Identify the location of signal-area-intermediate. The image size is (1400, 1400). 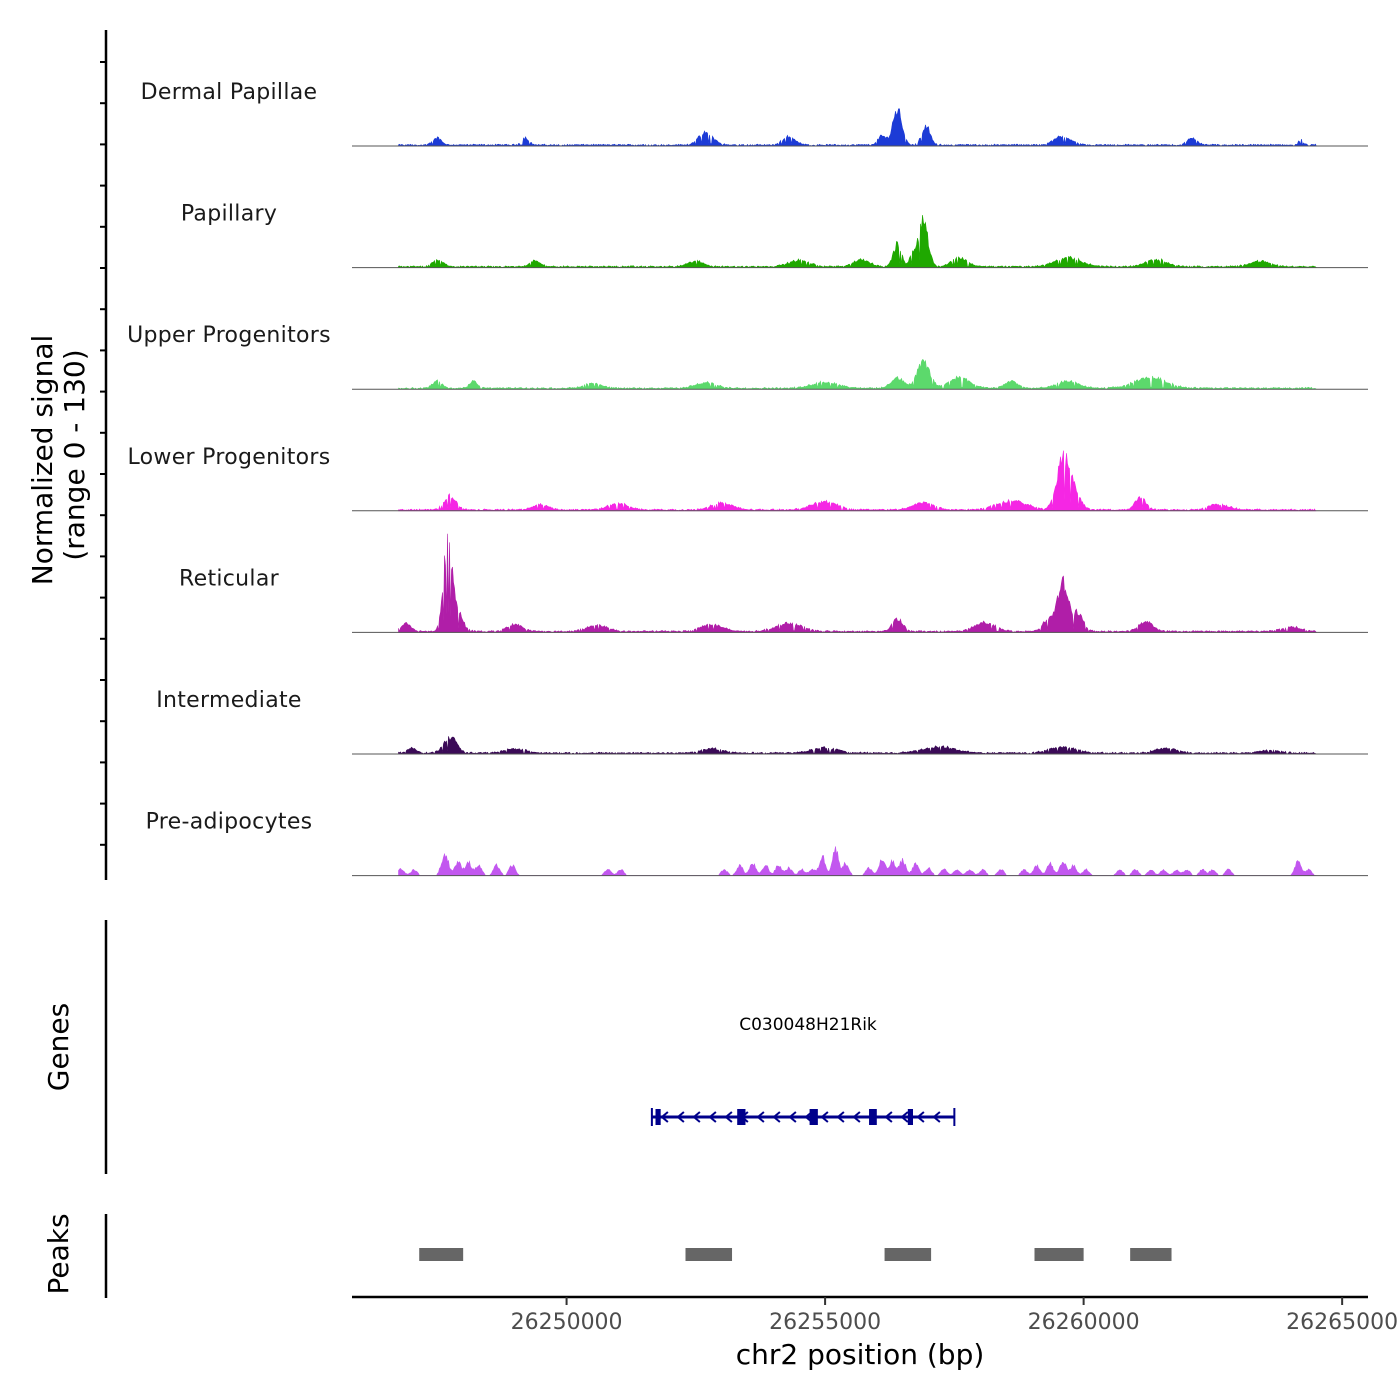
(858, 745).